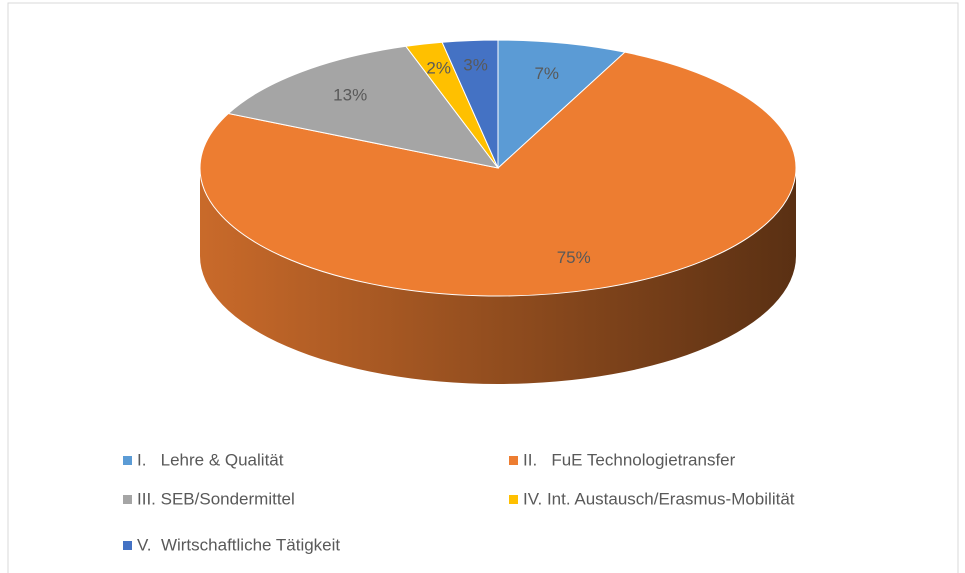 This screenshot has width=965, height=573. What do you see at coordinates (350, 94) in the screenshot?
I see `data-label: 13%` at bounding box center [350, 94].